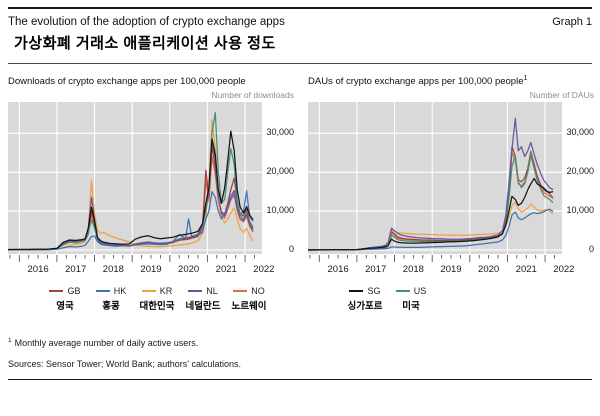  I want to click on nl-line-swatch, so click(195, 290).